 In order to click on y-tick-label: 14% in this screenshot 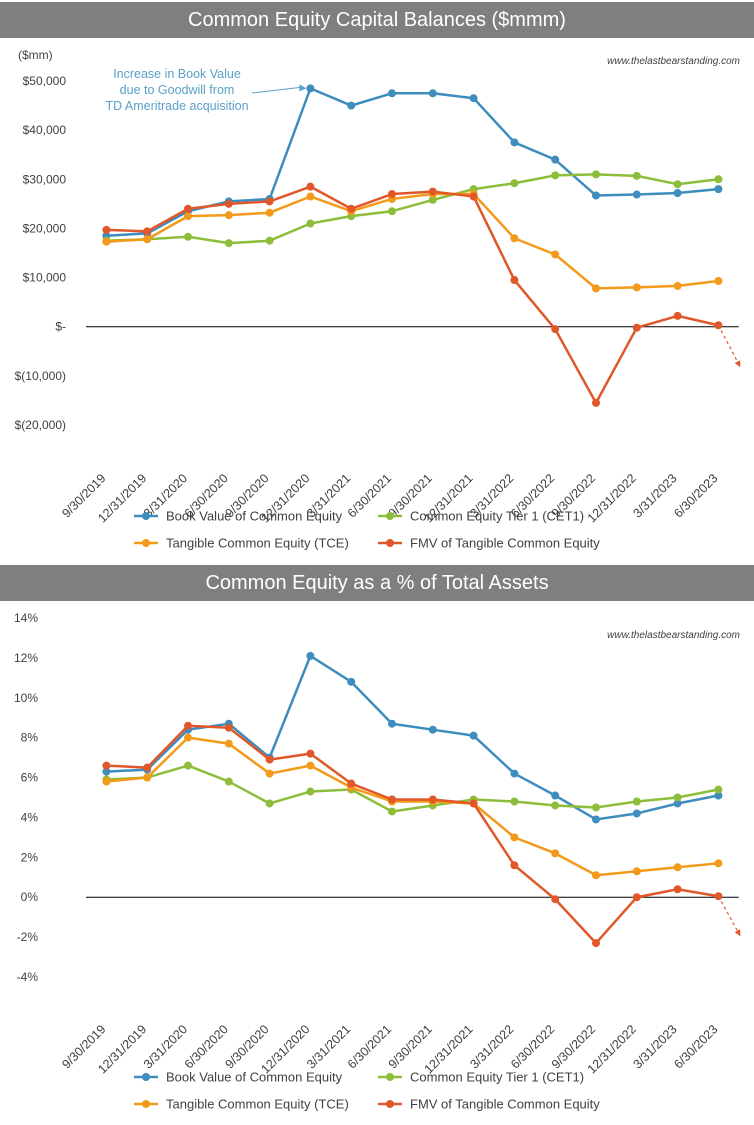, I will do `click(26, 618)`.